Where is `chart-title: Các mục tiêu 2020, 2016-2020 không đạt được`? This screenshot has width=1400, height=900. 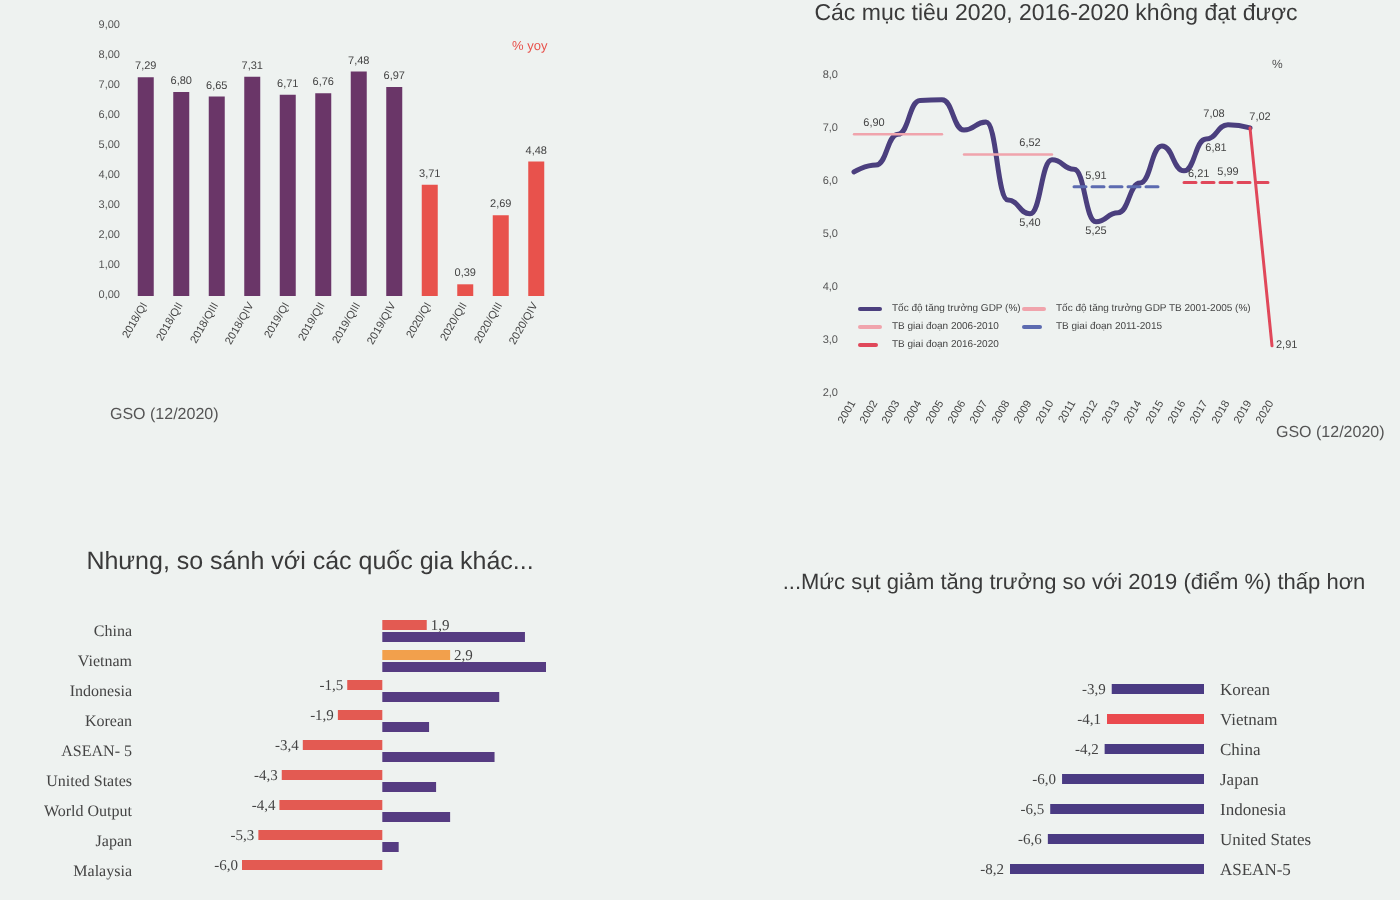 chart-title: Các mục tiêu 2020, 2016-2020 không đạt được is located at coordinates (1056, 14).